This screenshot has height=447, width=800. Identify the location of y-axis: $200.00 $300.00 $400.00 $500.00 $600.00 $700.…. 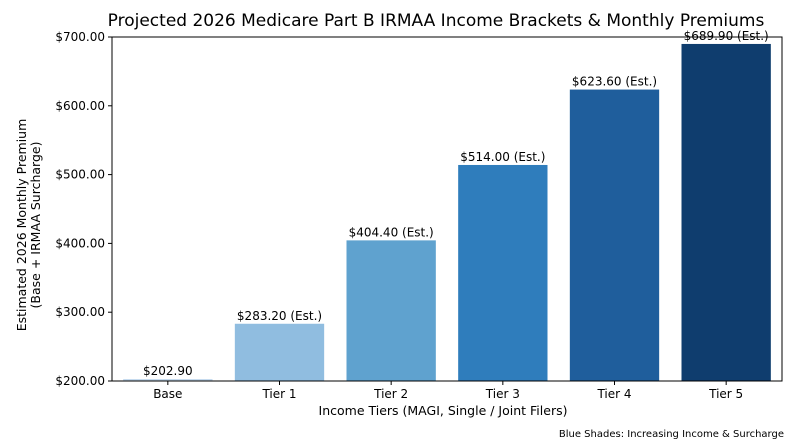
(83, 209).